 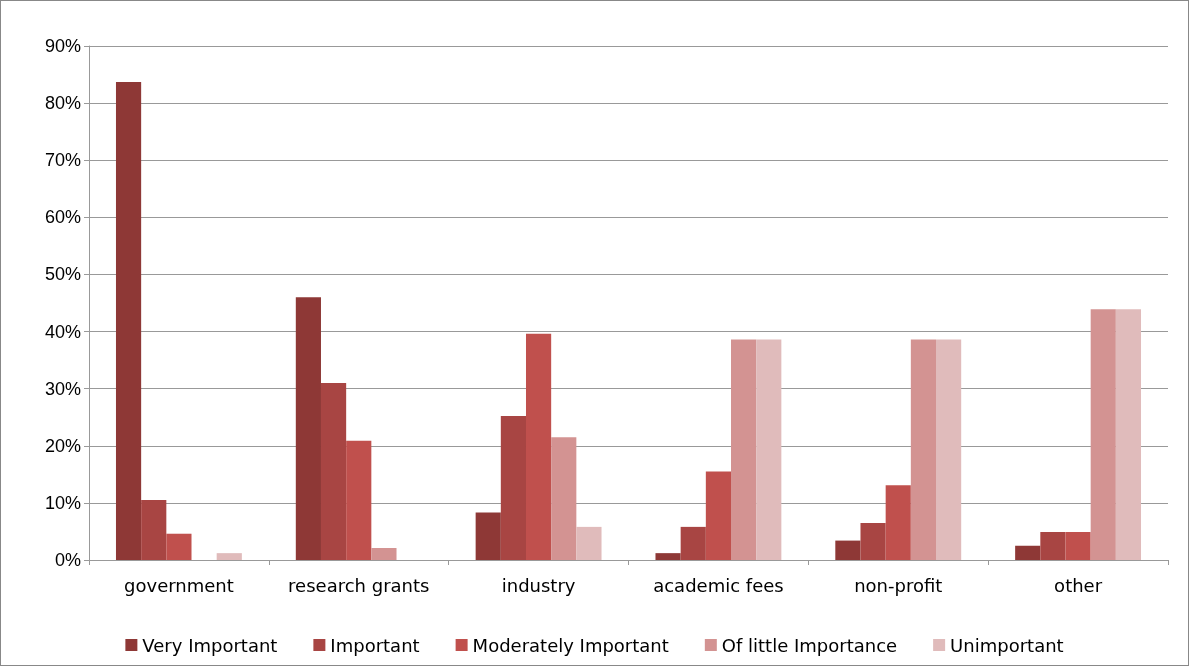 I want to click on y-tick-label: 50%, so click(x=62, y=274).